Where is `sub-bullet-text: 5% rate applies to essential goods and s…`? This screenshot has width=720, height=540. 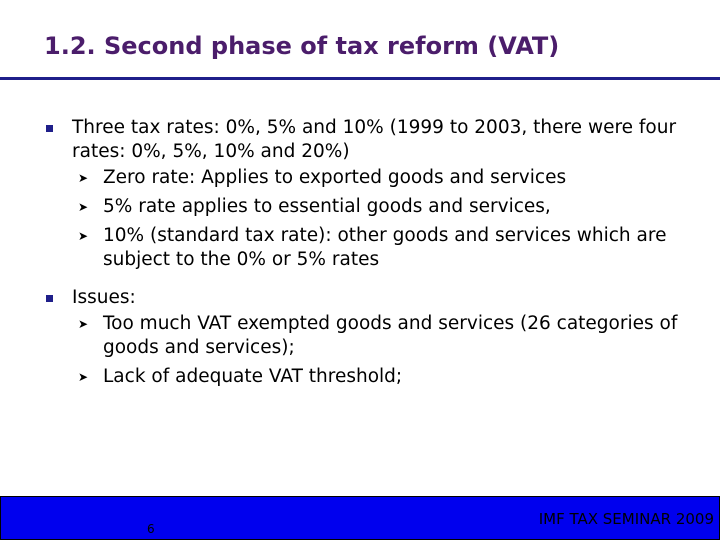 sub-bullet-text: 5% rate applies to essential goods and s… is located at coordinates (327, 206).